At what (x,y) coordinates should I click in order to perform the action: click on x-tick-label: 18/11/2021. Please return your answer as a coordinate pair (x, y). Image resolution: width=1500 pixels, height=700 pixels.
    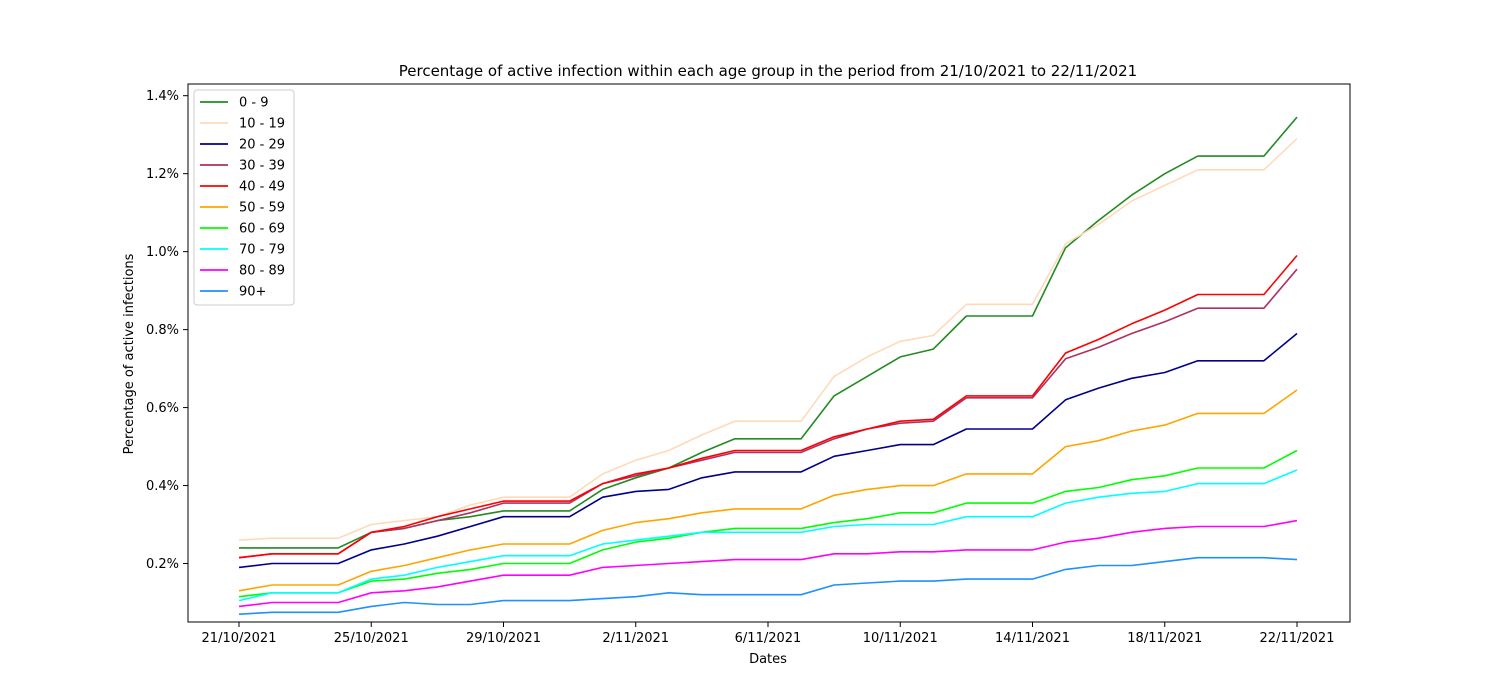
    Looking at the image, I should click on (1164, 638).